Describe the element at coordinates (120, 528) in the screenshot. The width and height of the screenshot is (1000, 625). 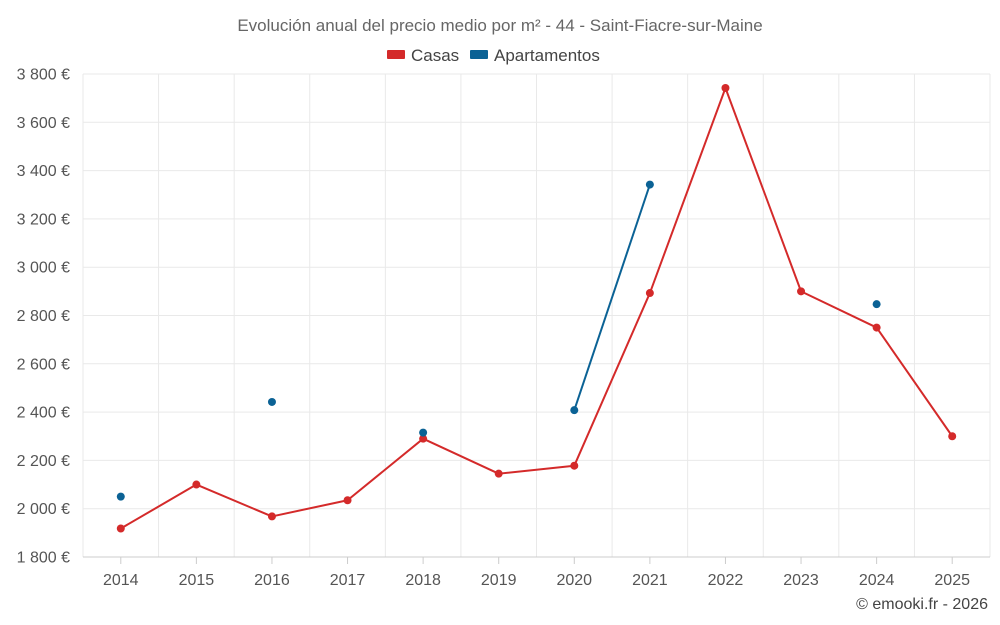
I see `data-point-casas-2014` at that location.